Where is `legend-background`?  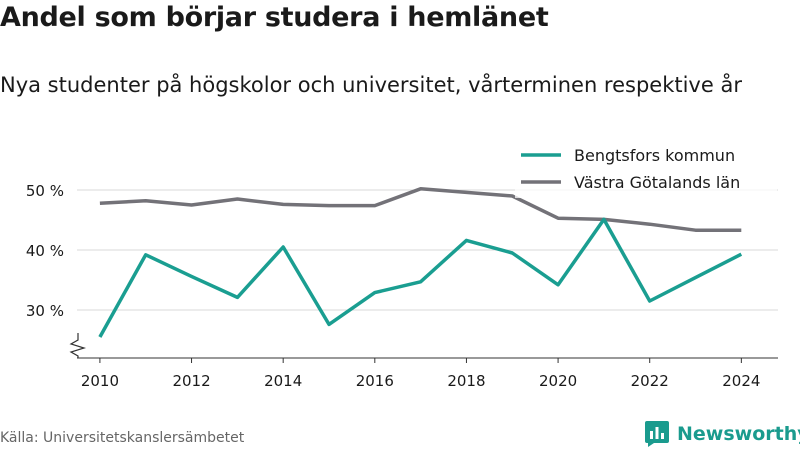 legend-background is located at coordinates (646, 169).